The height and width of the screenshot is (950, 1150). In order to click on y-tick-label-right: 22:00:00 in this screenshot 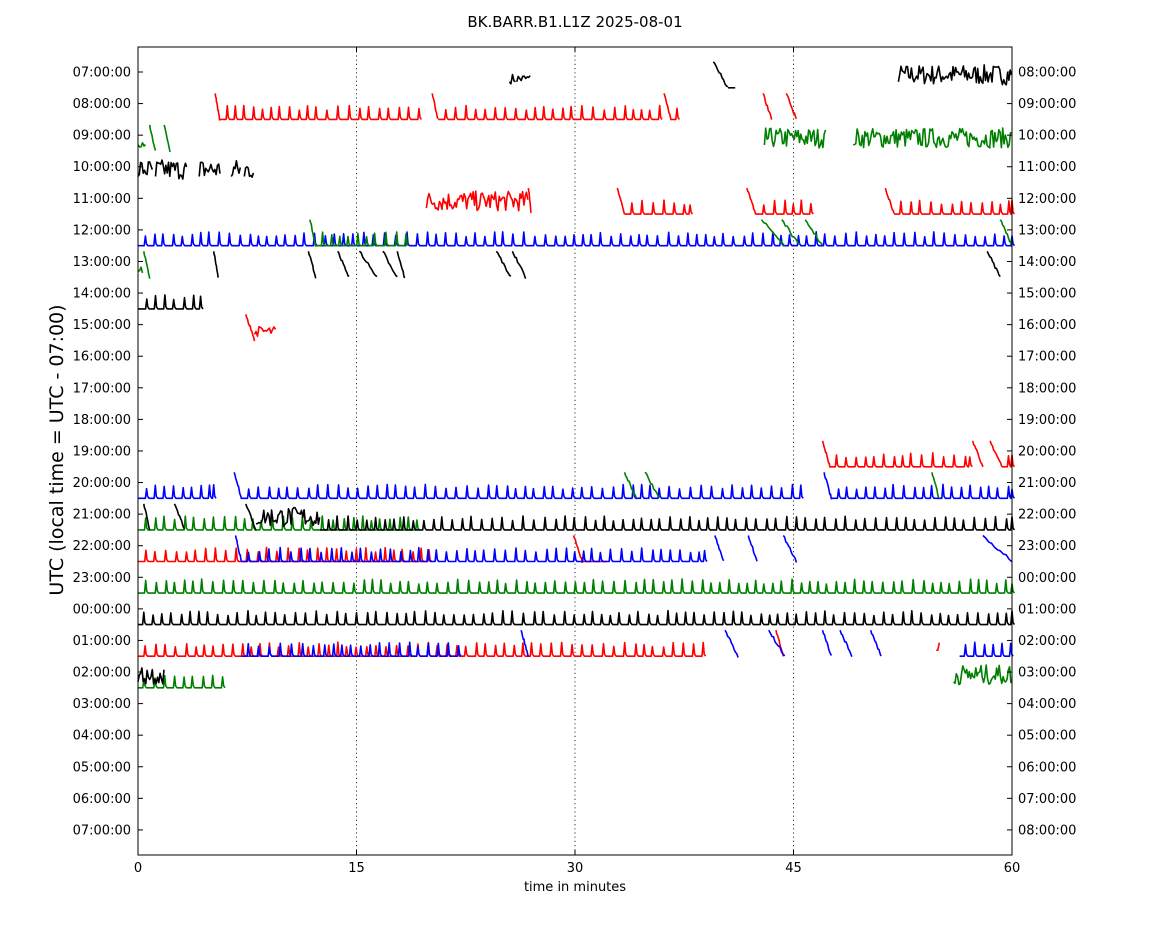, I will do `click(1047, 515)`.